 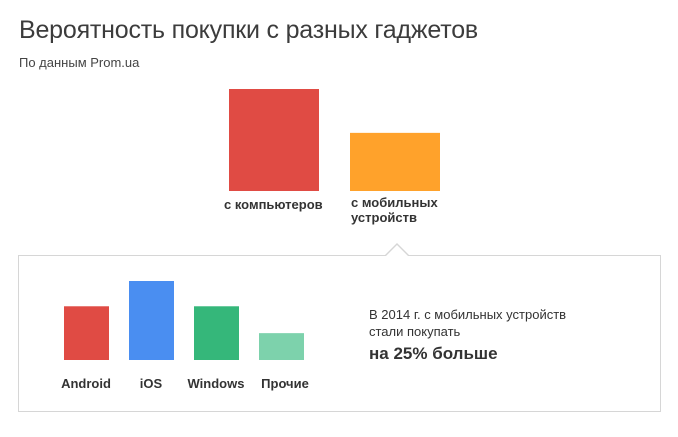 What do you see at coordinates (151, 383) in the screenshot?
I see `os-label-ios: iOS` at bounding box center [151, 383].